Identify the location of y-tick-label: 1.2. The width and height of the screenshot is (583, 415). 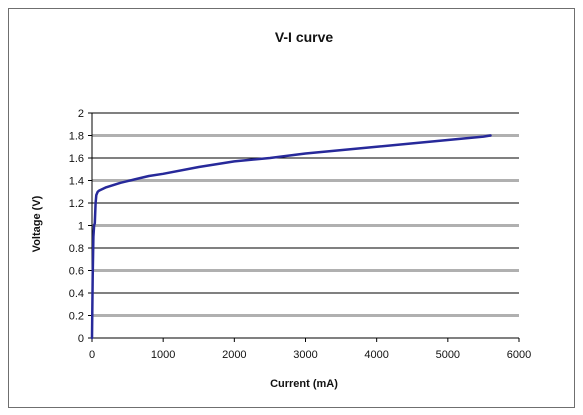
(76, 204).